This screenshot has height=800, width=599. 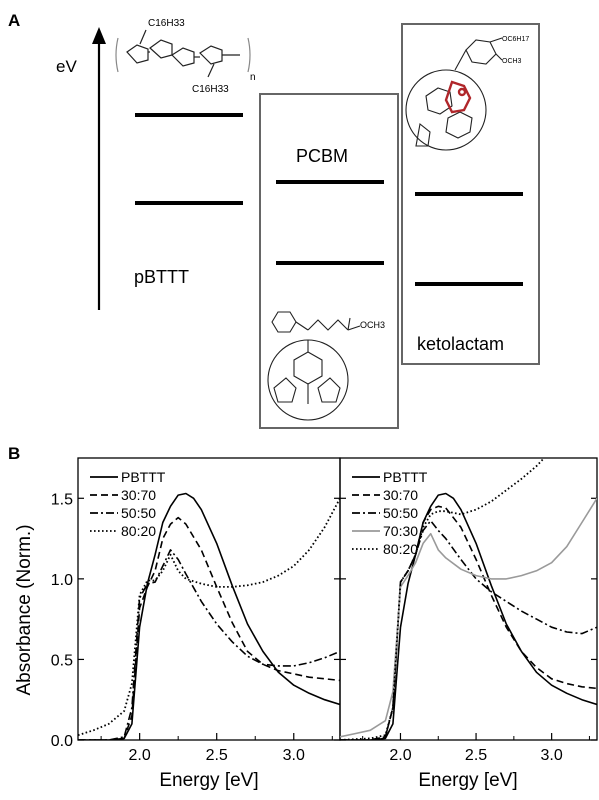 What do you see at coordinates (294, 755) in the screenshot?
I see `left-x-tick-label: 3.0` at bounding box center [294, 755].